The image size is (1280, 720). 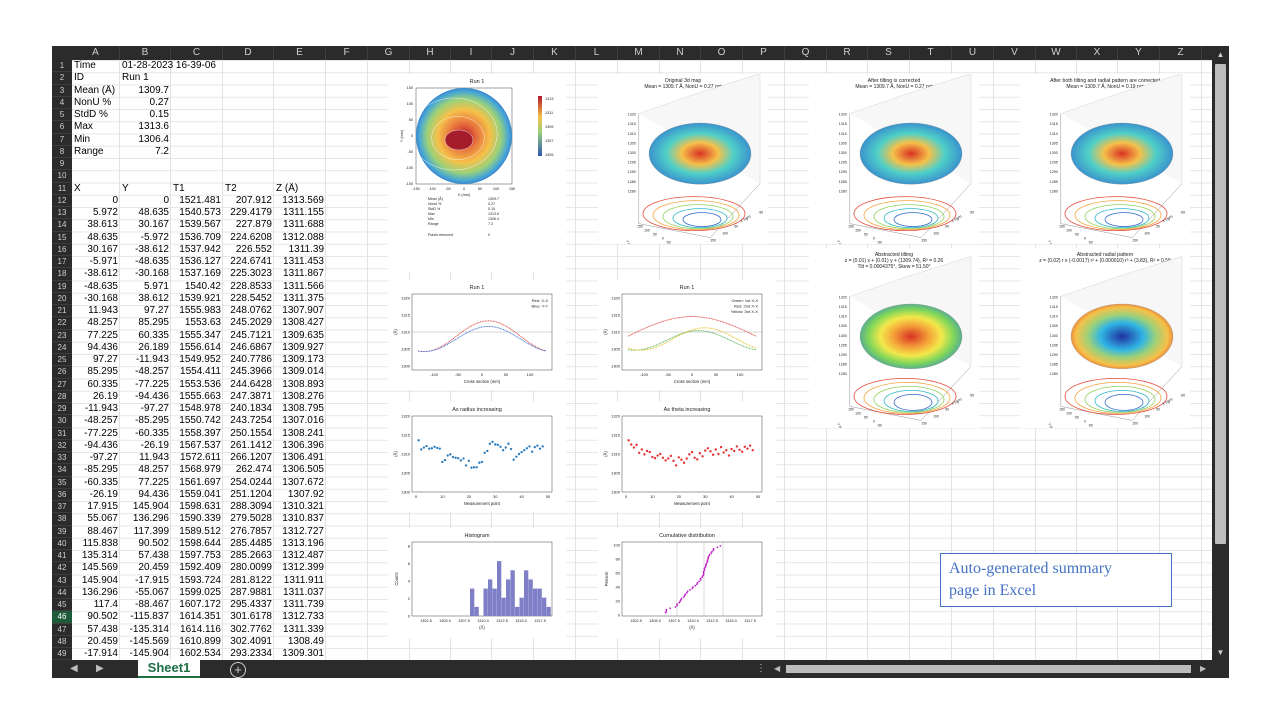 What do you see at coordinates (149, 629) in the screenshot?
I see `table-cell: -135.314` at bounding box center [149, 629].